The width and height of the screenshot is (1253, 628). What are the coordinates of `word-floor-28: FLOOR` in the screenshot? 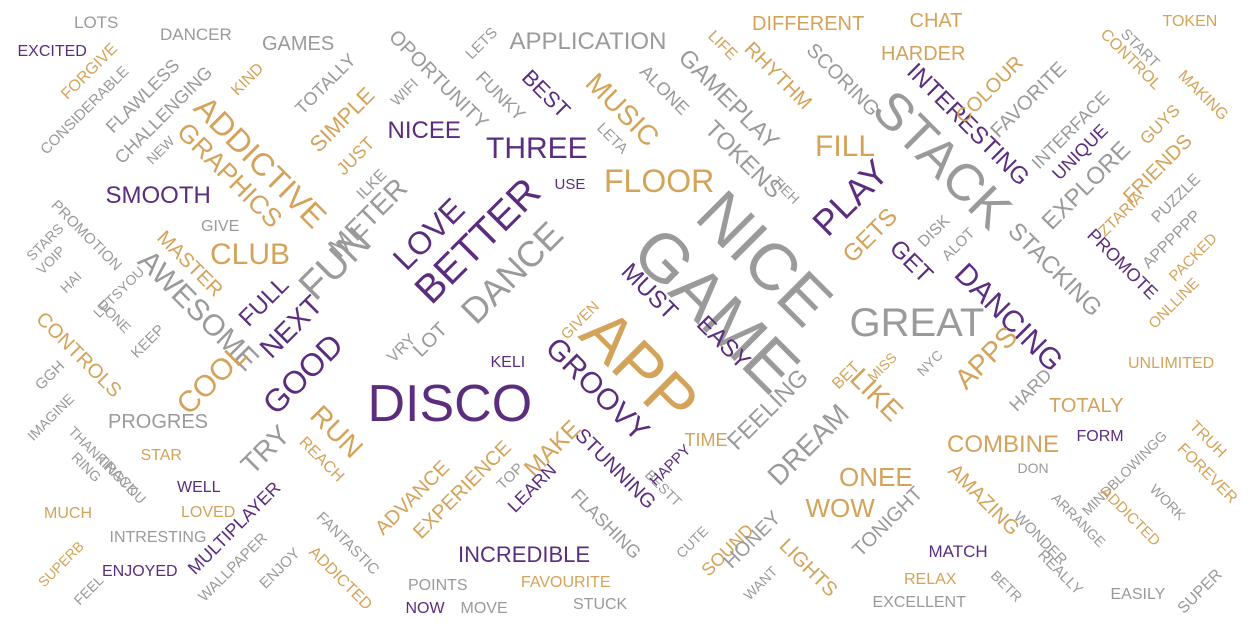 It's located at (659, 181).